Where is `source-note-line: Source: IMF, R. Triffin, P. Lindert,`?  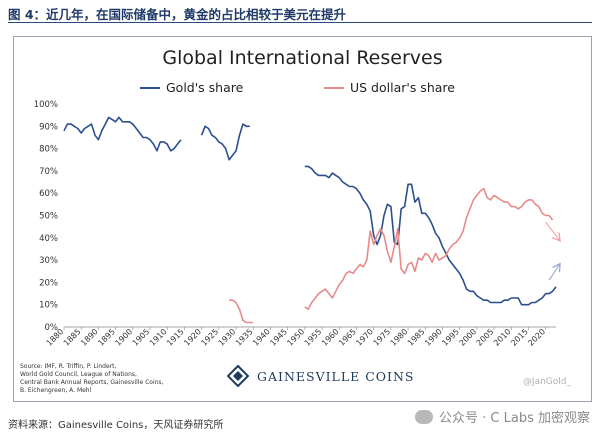 source-note-line: Source: IMF, R. Triffin, P. Lindert, is located at coordinates (68, 366).